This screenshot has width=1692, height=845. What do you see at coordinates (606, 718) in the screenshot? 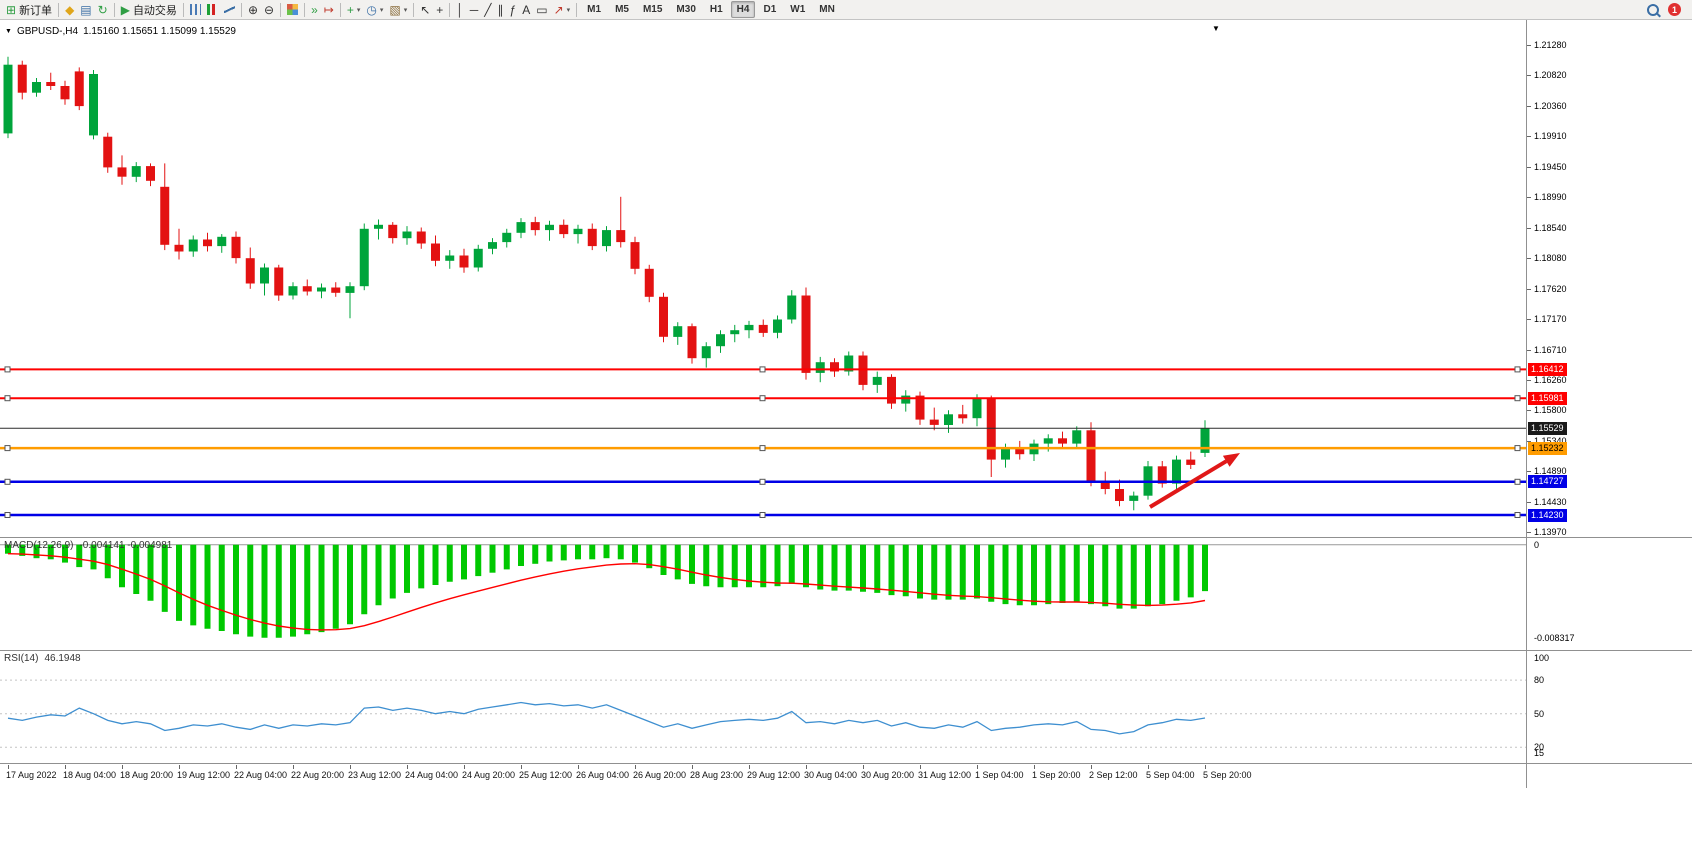
I see `rsi-line` at bounding box center [606, 718].